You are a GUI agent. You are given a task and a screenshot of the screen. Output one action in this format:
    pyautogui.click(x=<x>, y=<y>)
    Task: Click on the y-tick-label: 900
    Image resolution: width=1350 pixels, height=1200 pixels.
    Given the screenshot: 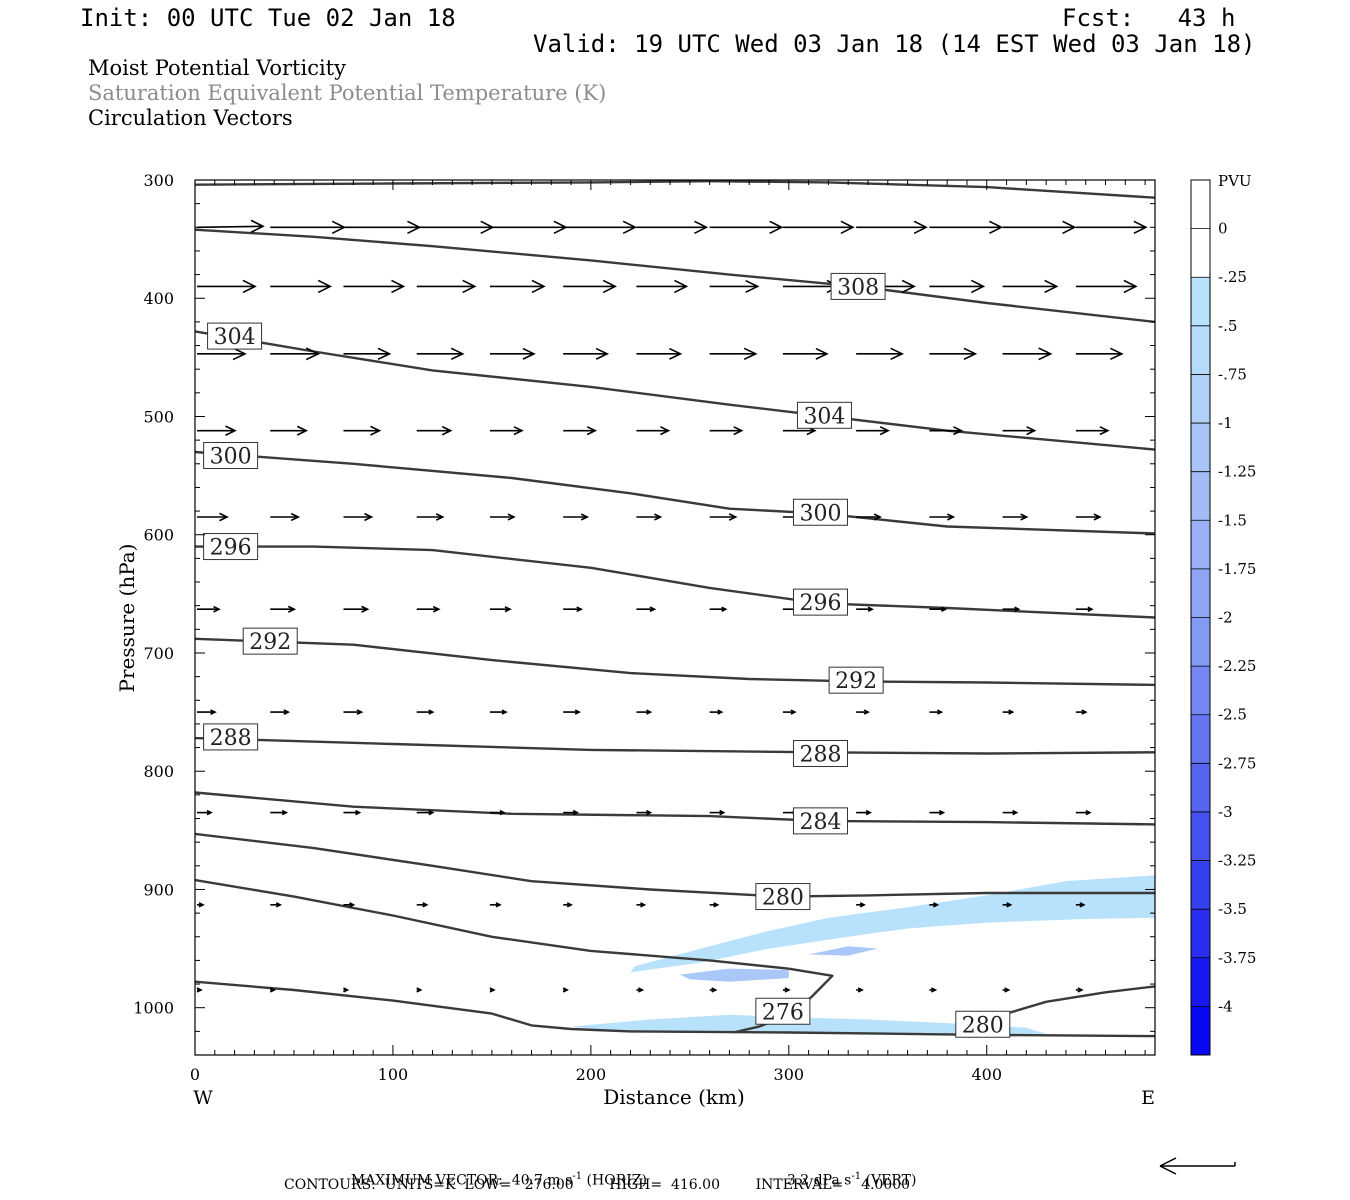 What is the action you would take?
    pyautogui.click(x=158, y=889)
    